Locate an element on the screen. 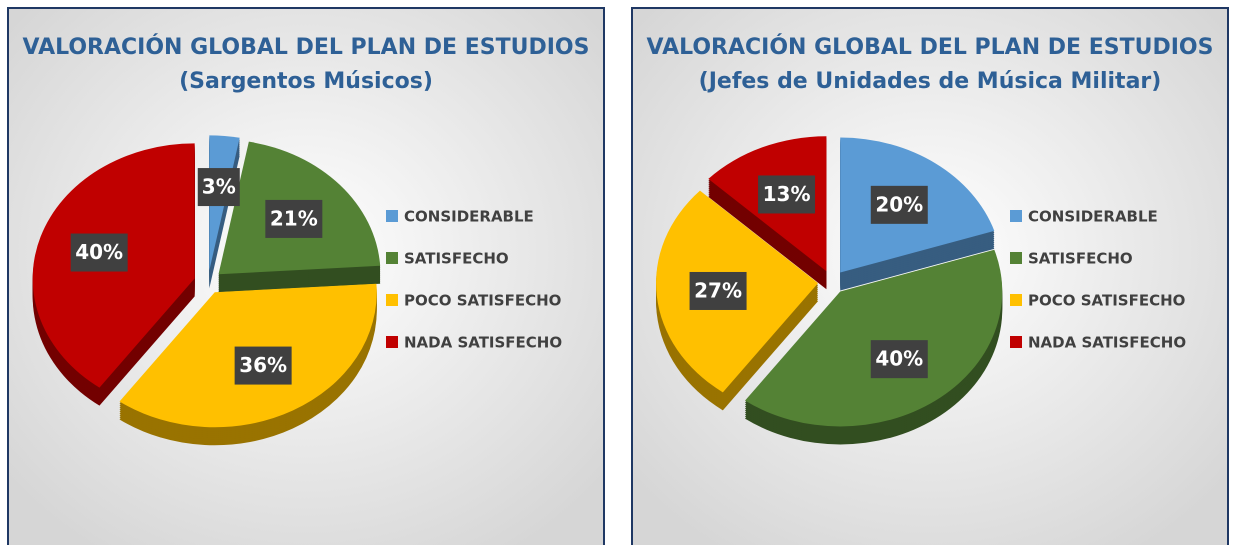 The width and height of the screenshot is (1236, 549). chart-subtitle: (Sargentos Músicos) is located at coordinates (306, 81).